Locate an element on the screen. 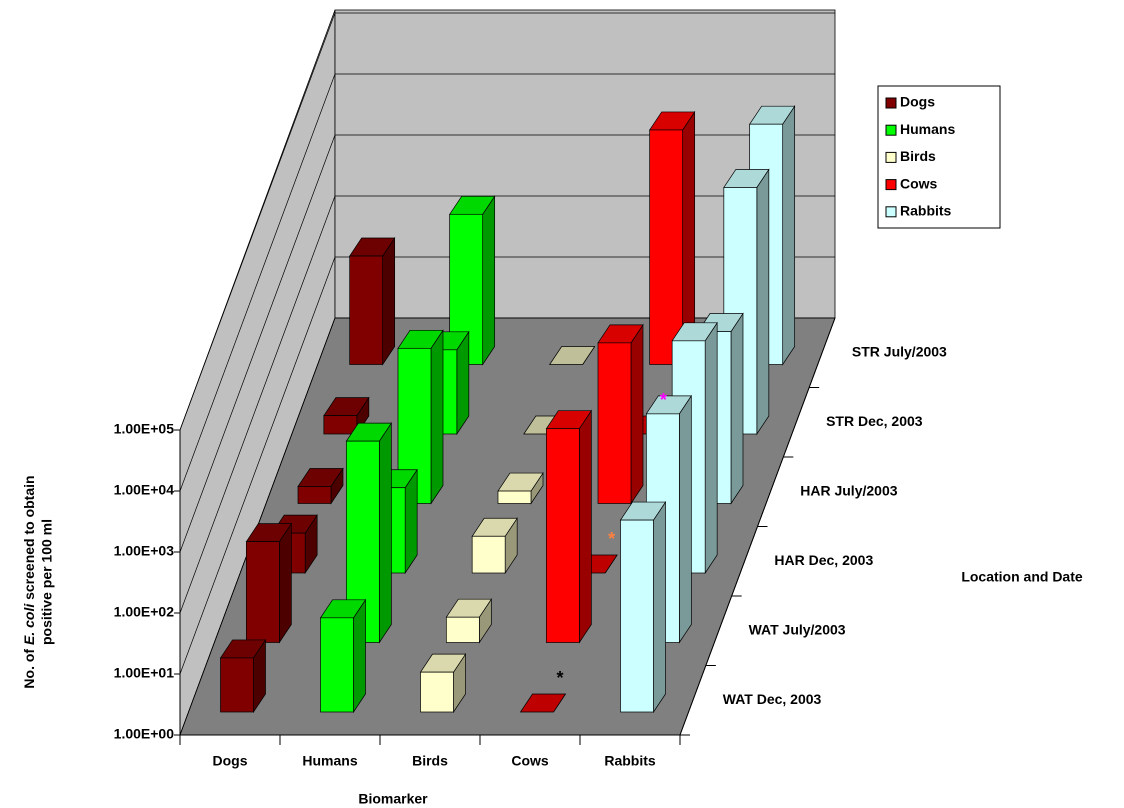  legend is located at coordinates (939, 157).